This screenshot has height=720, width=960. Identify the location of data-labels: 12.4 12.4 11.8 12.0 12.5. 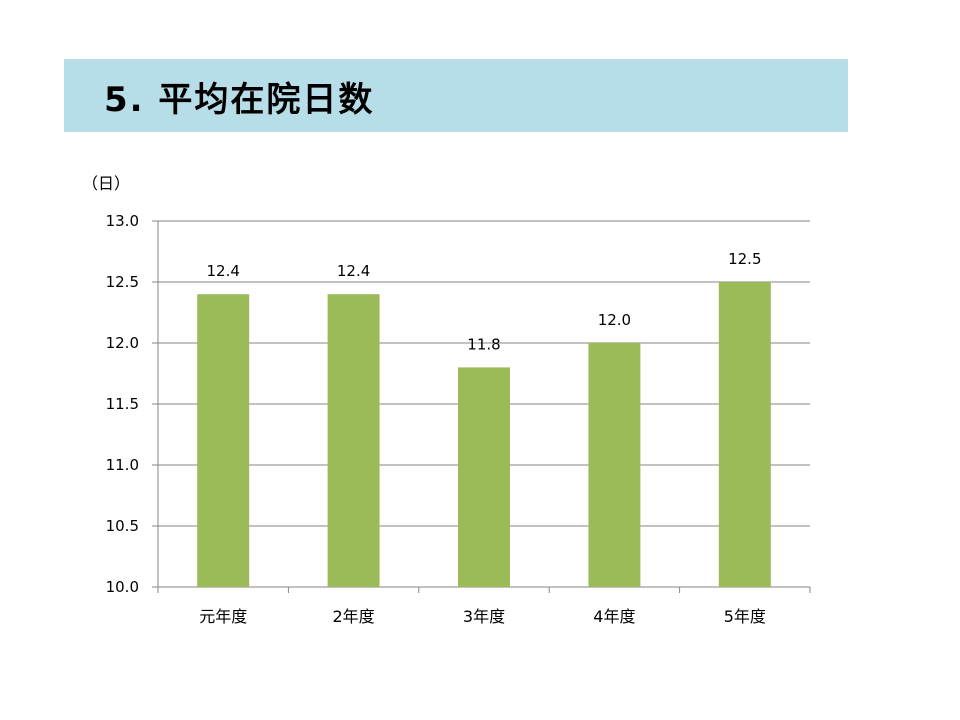
(483, 301).